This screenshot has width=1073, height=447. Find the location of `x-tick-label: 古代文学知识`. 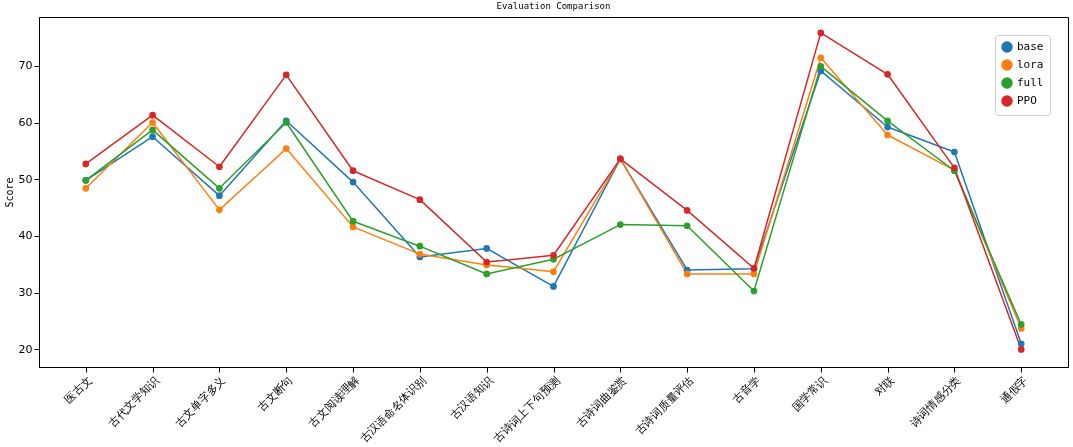

x-tick-label: 古代文学知识 is located at coordinates (133, 401).